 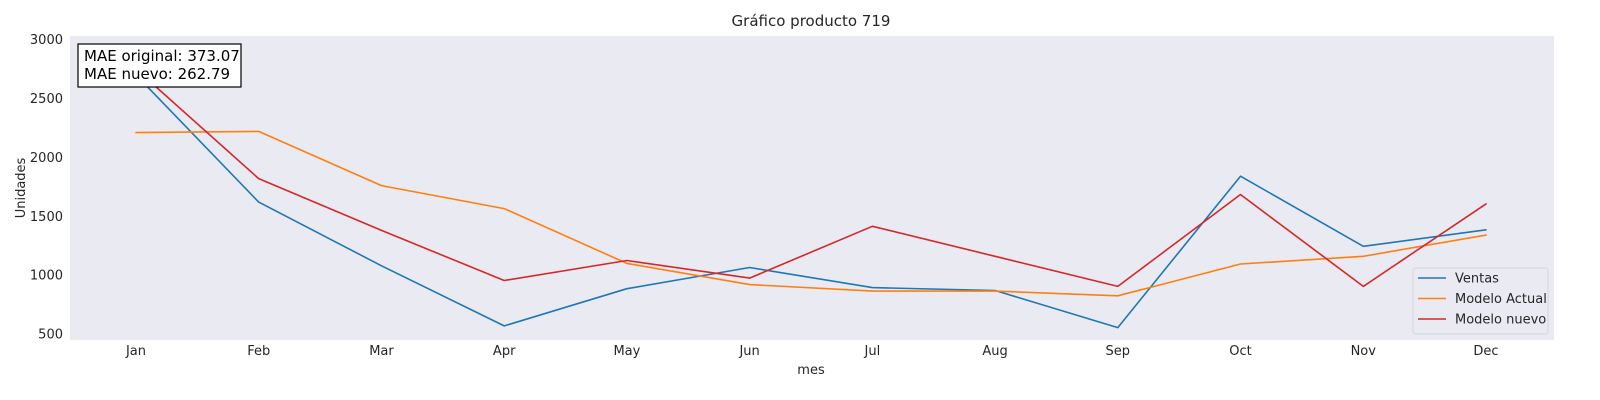 I want to click on mae-nuevo-text: MAE nuevo: 262.79, so click(x=157, y=74).